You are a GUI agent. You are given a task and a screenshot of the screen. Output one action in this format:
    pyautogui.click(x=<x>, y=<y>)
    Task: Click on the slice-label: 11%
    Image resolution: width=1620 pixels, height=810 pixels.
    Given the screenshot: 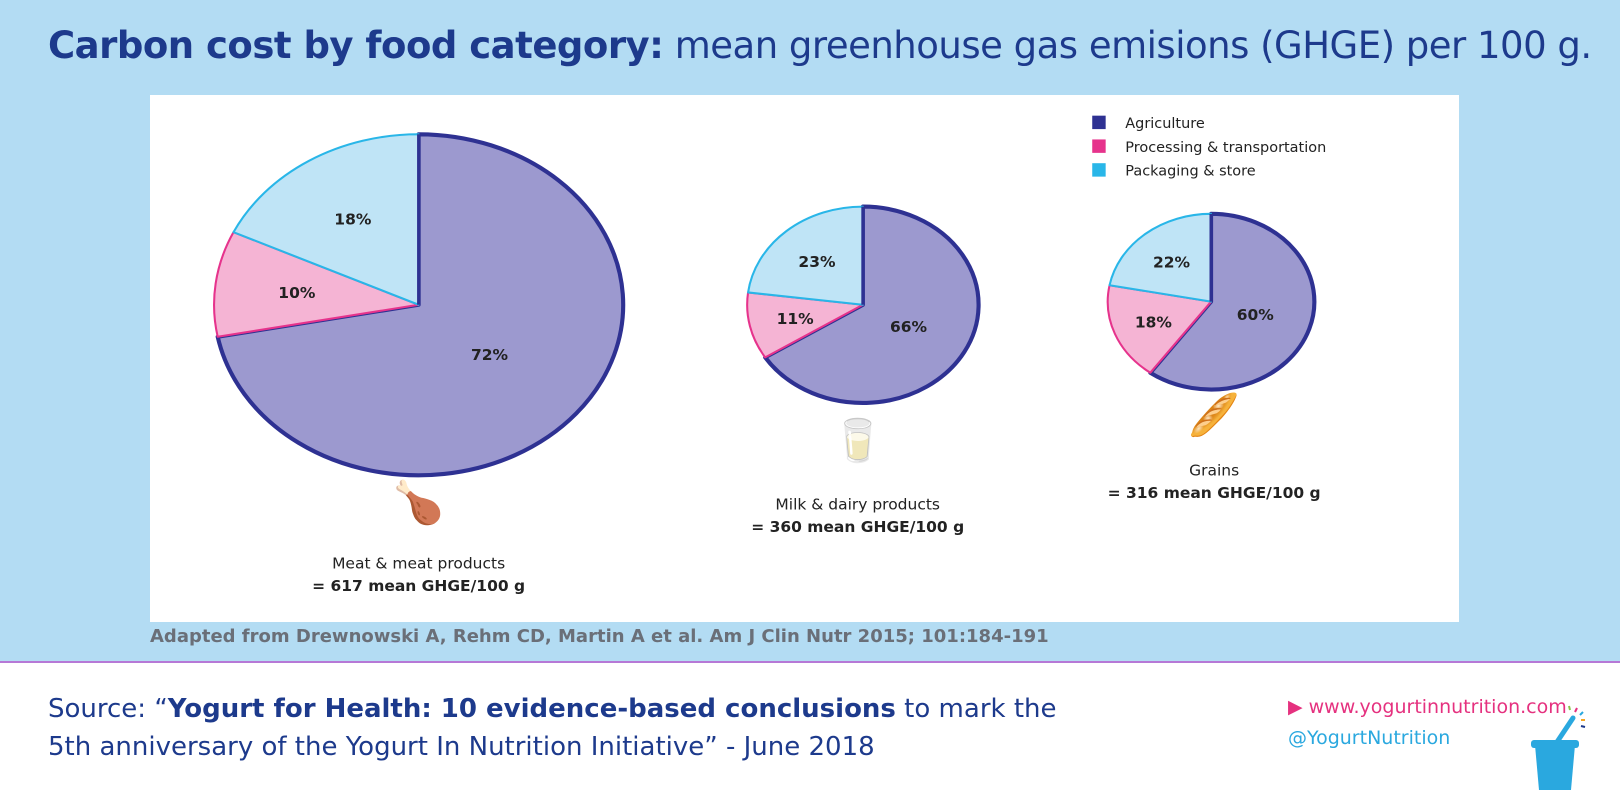 What is the action you would take?
    pyautogui.click(x=796, y=319)
    